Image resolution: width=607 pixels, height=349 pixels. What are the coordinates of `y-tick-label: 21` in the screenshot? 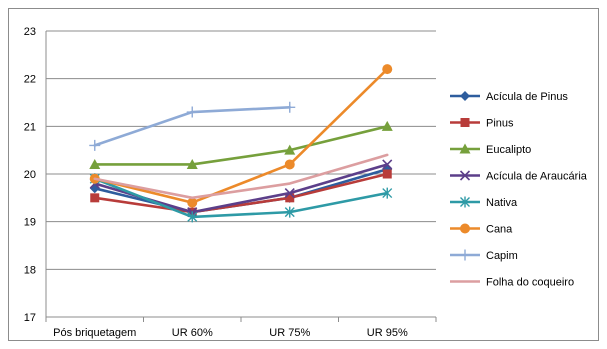 It's located at (30, 127).